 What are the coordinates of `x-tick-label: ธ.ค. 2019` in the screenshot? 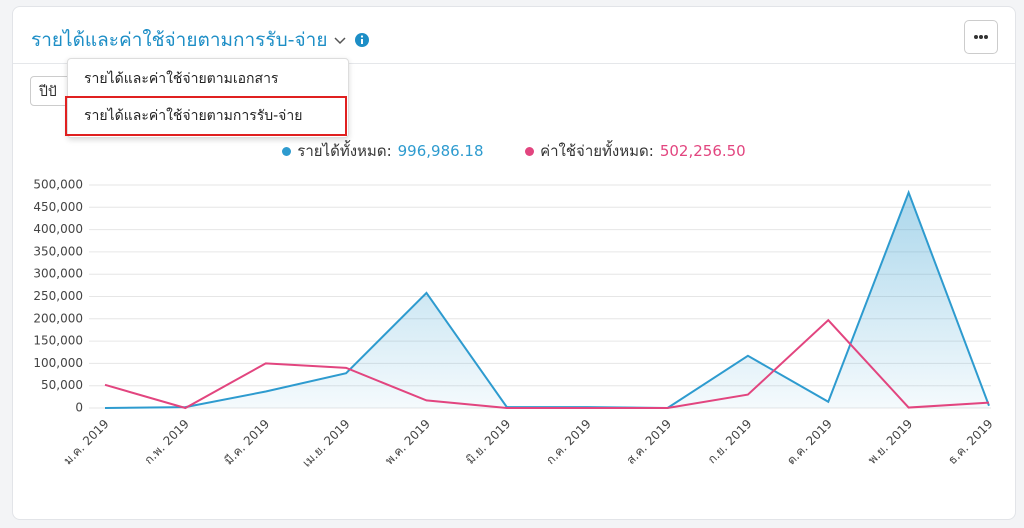 It's located at (970, 442).